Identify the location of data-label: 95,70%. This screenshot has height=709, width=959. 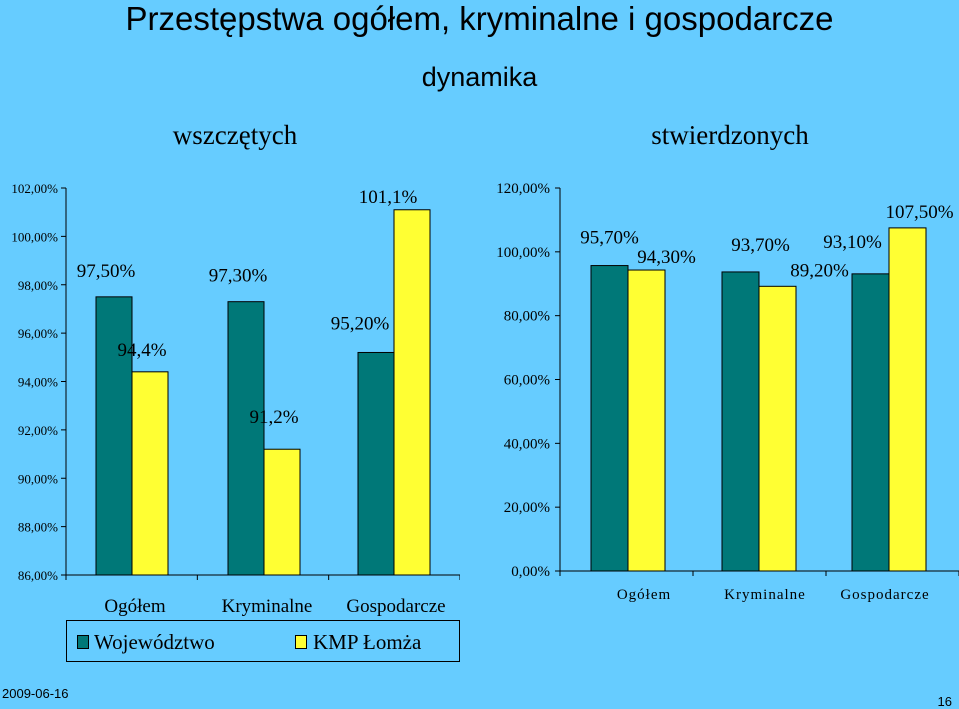
(609, 238).